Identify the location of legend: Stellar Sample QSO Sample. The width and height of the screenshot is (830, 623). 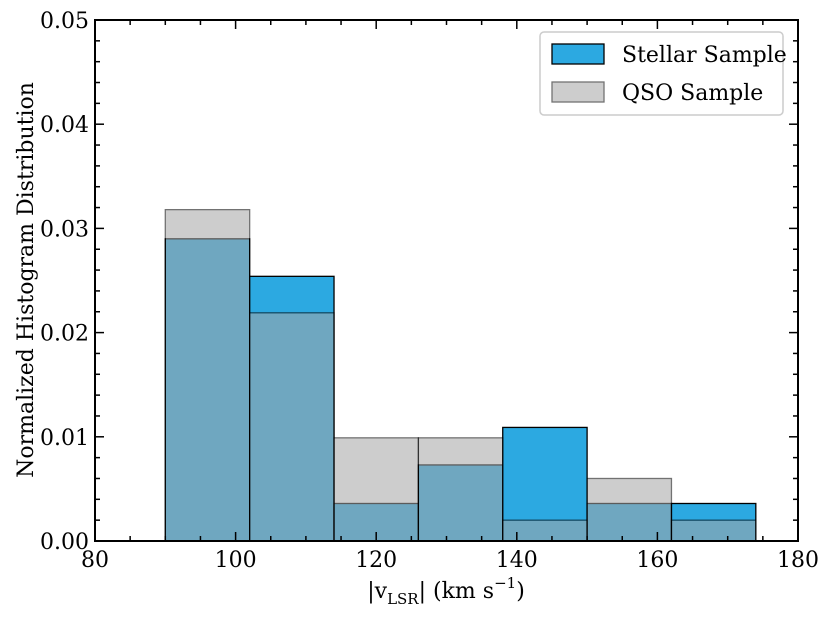
(663, 73).